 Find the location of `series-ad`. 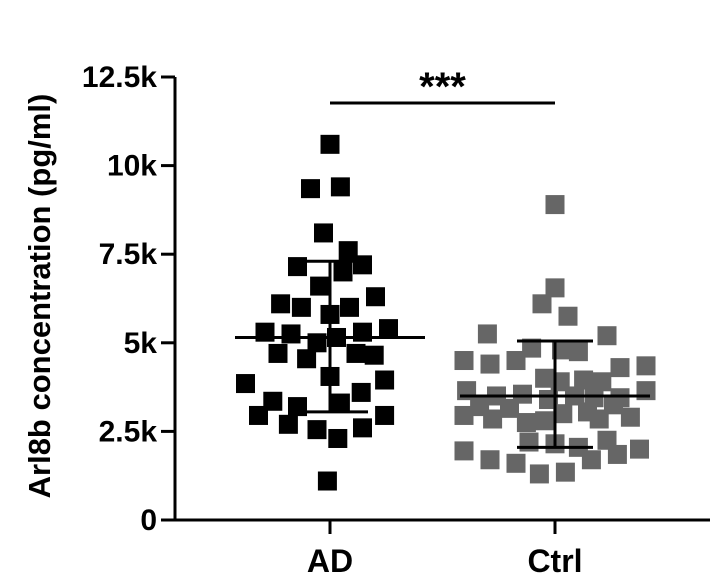

series-ad is located at coordinates (317, 312).